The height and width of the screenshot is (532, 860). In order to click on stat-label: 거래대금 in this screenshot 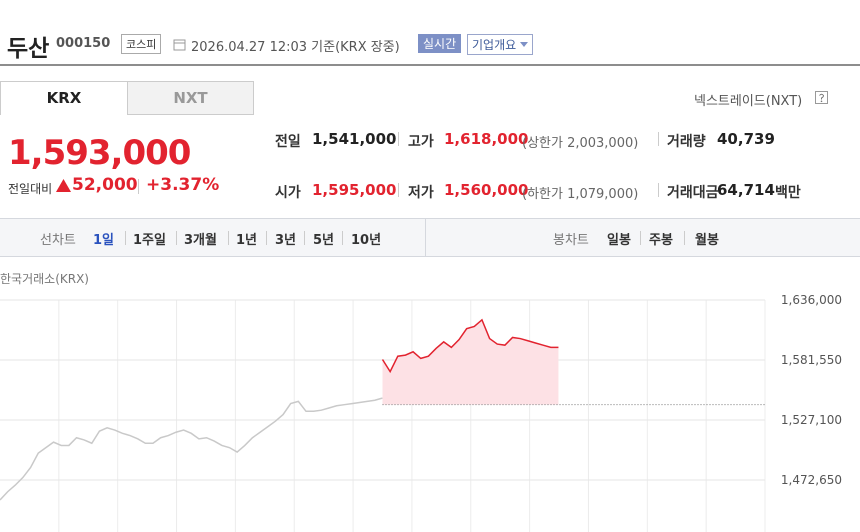, I will do `click(693, 193)`.